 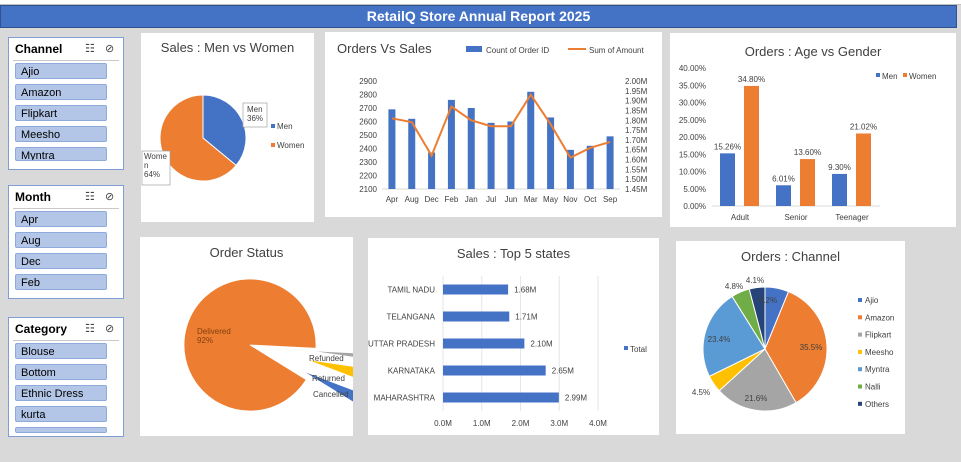 What do you see at coordinates (636, 150) in the screenshot?
I see `y2-tick-label: 1.65M` at bounding box center [636, 150].